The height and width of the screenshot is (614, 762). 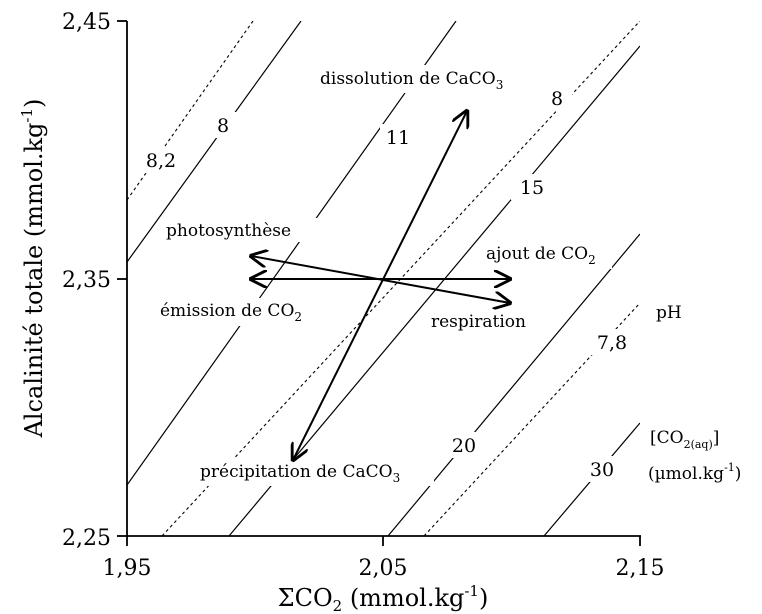 What do you see at coordinates (464, 446) in the screenshot?
I see `co2-isoline-label-20: 20` at bounding box center [464, 446].